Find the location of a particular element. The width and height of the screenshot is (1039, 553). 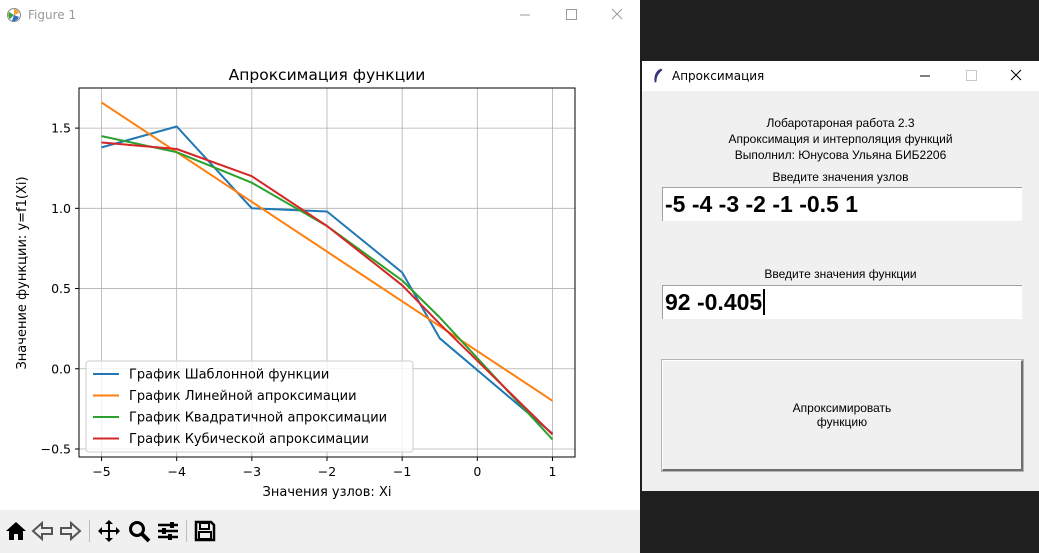

approximate-button: Апроксимировать функцию is located at coordinates (842, 415).